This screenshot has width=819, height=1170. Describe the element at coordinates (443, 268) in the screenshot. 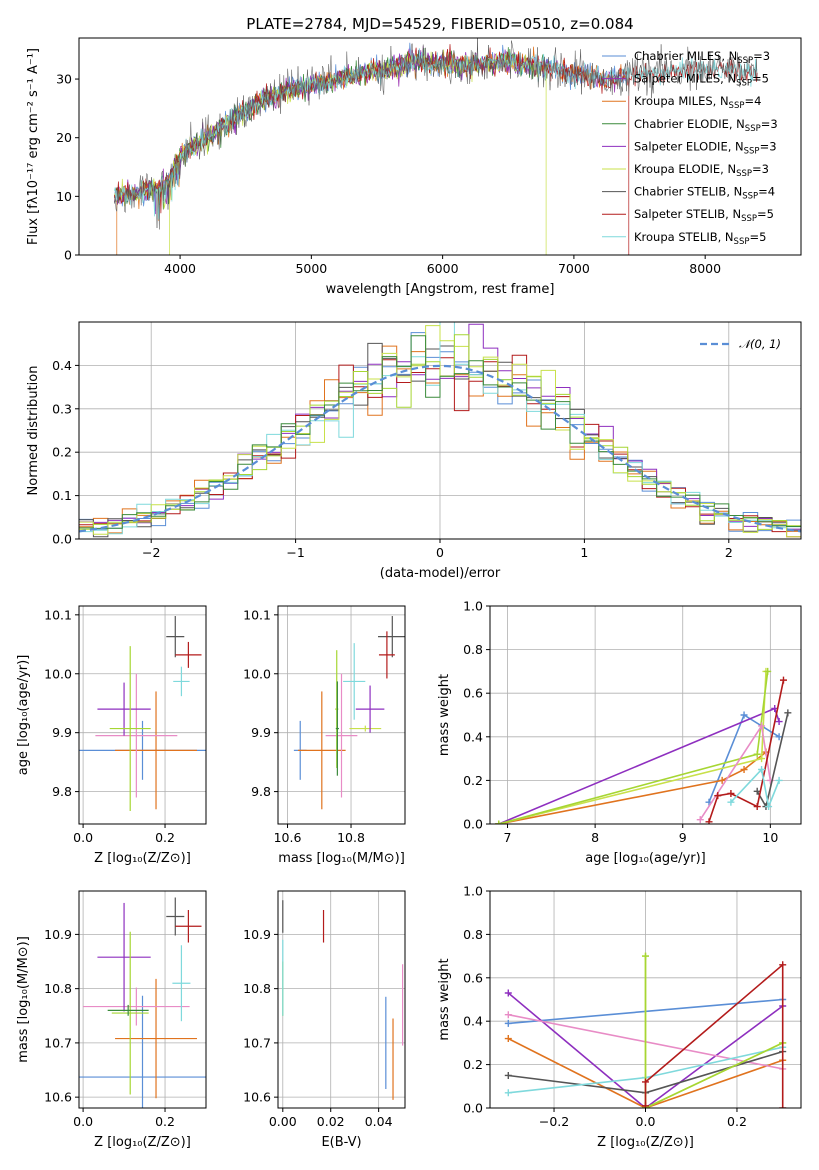

I see `x-tick-label: 6000` at that location.